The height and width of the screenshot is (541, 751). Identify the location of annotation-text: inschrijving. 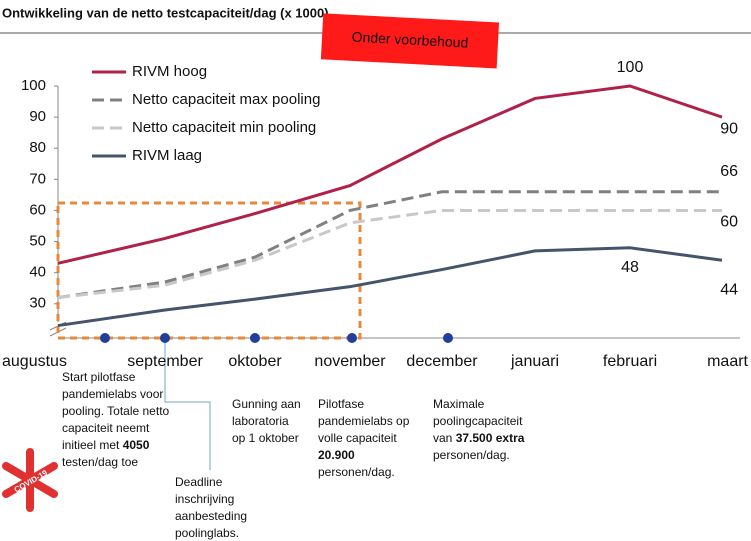
(204, 499).